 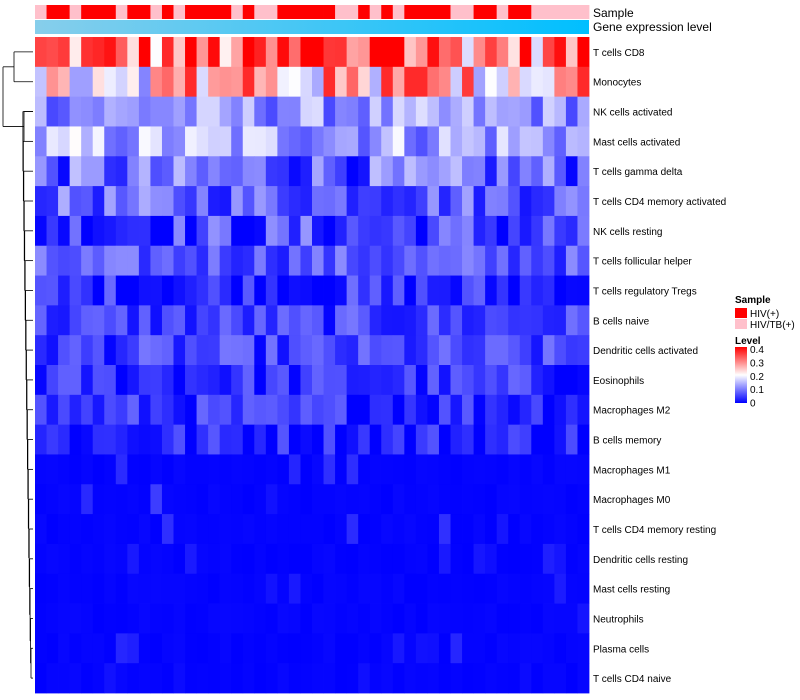 What do you see at coordinates (618, 381) in the screenshot?
I see `row-label: Eosinophils` at bounding box center [618, 381].